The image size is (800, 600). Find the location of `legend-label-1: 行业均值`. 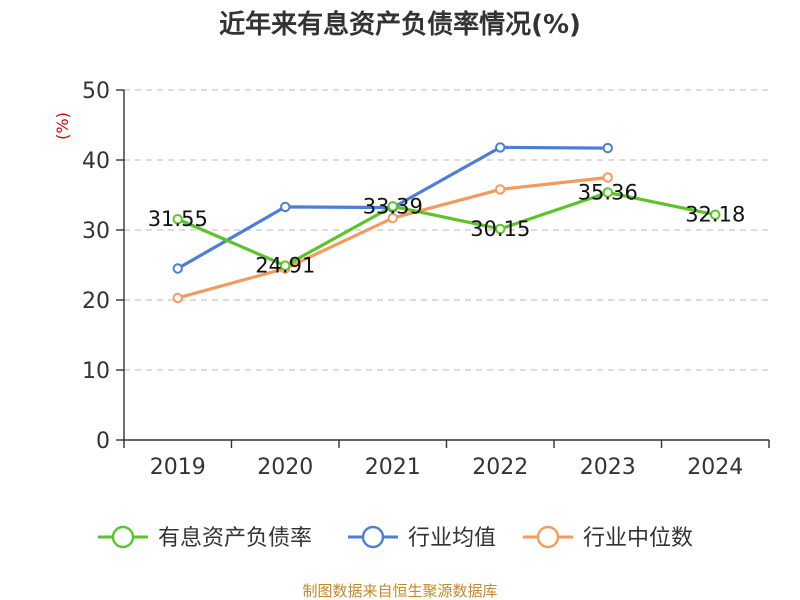

legend-label-1: 行业均值 is located at coordinates (452, 538).